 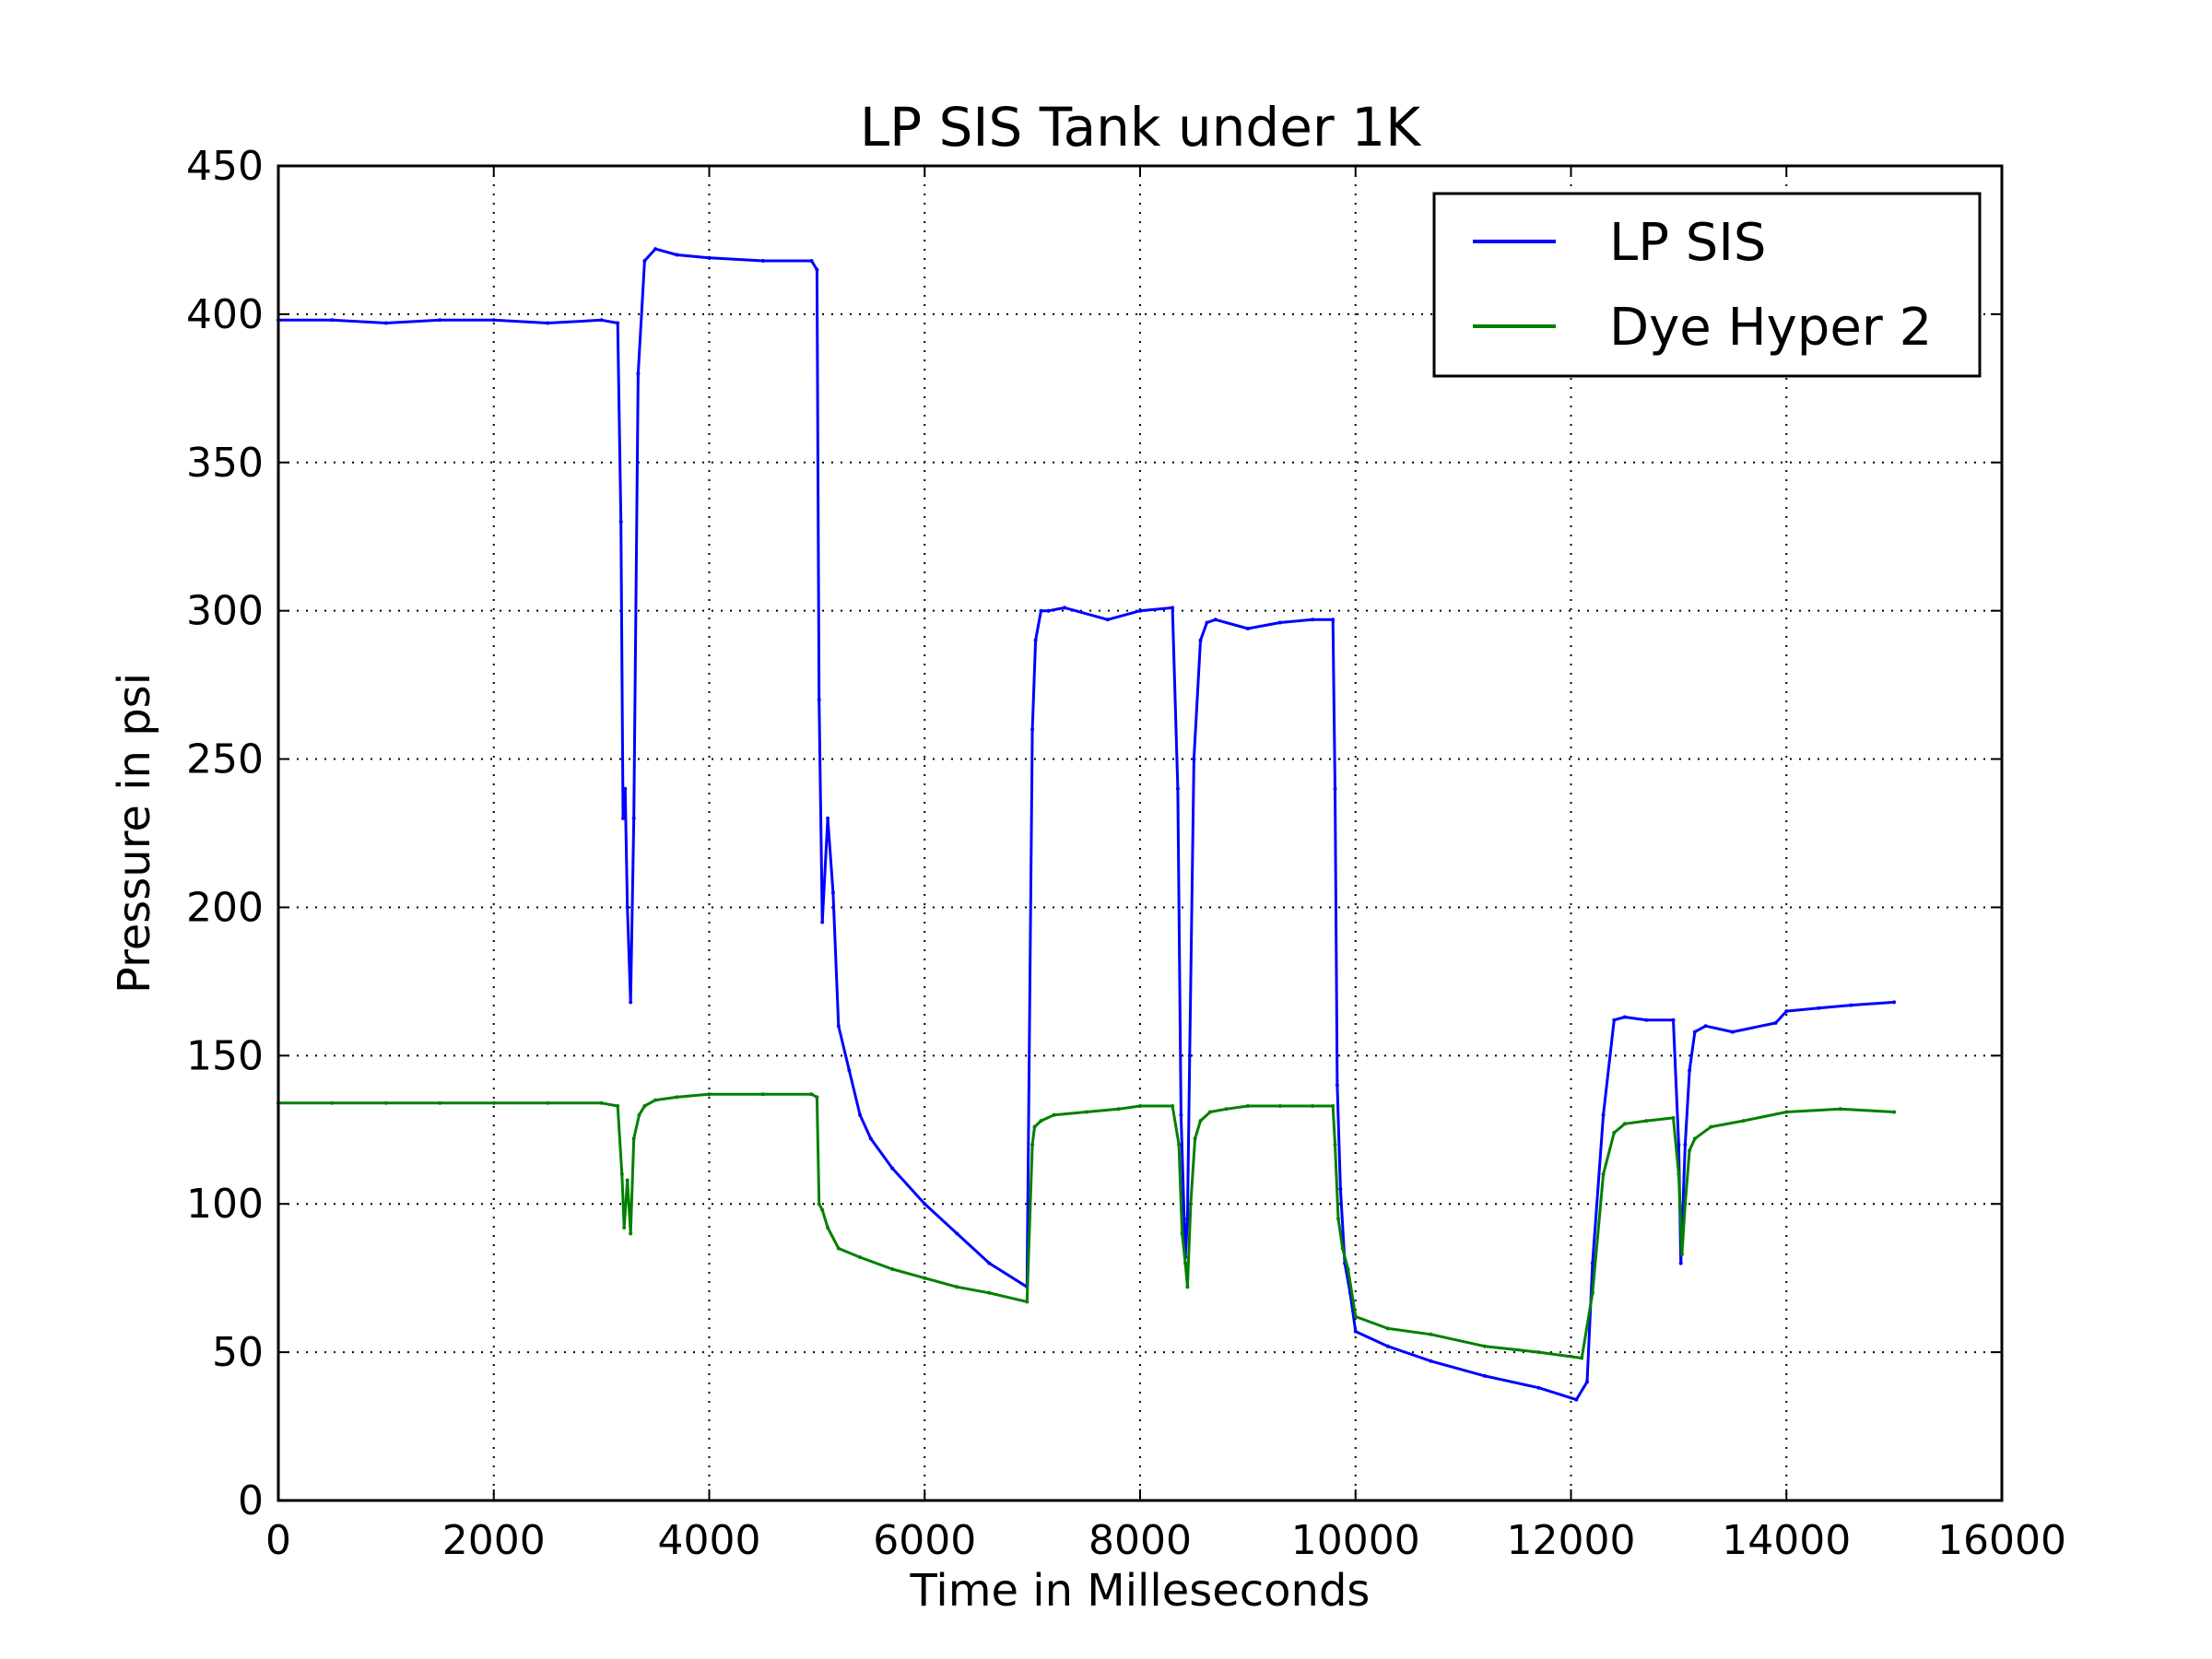 What do you see at coordinates (1786, 1540) in the screenshot?
I see `x-tick-label: 14000` at bounding box center [1786, 1540].